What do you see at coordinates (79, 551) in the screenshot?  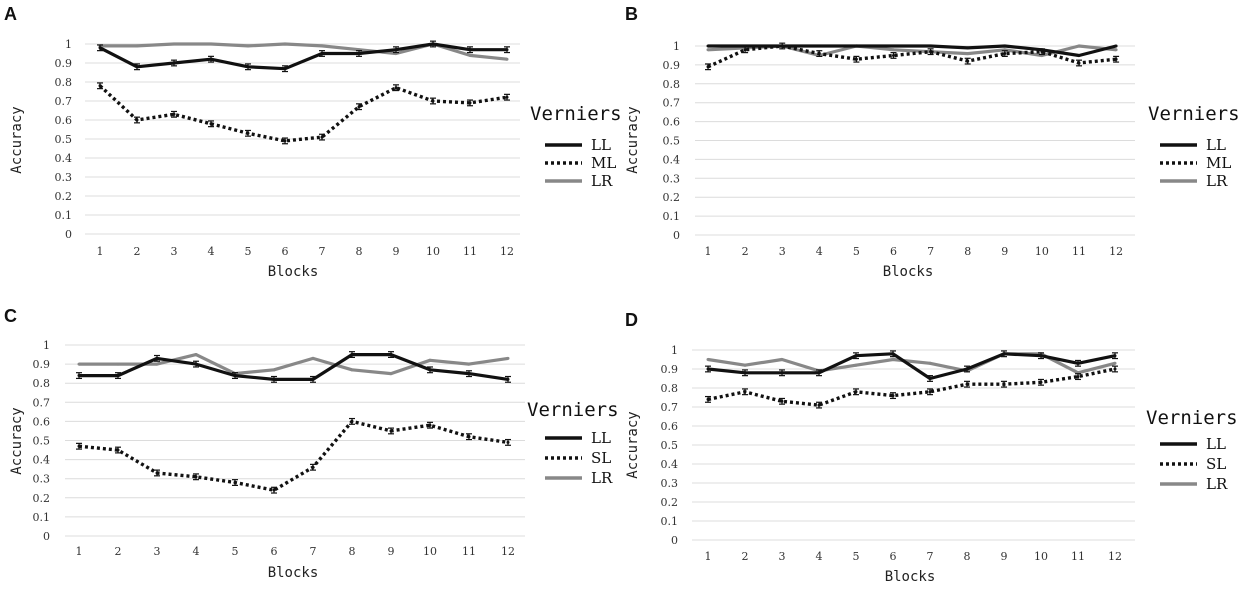 I see `x-tick-label-c: 1` at bounding box center [79, 551].